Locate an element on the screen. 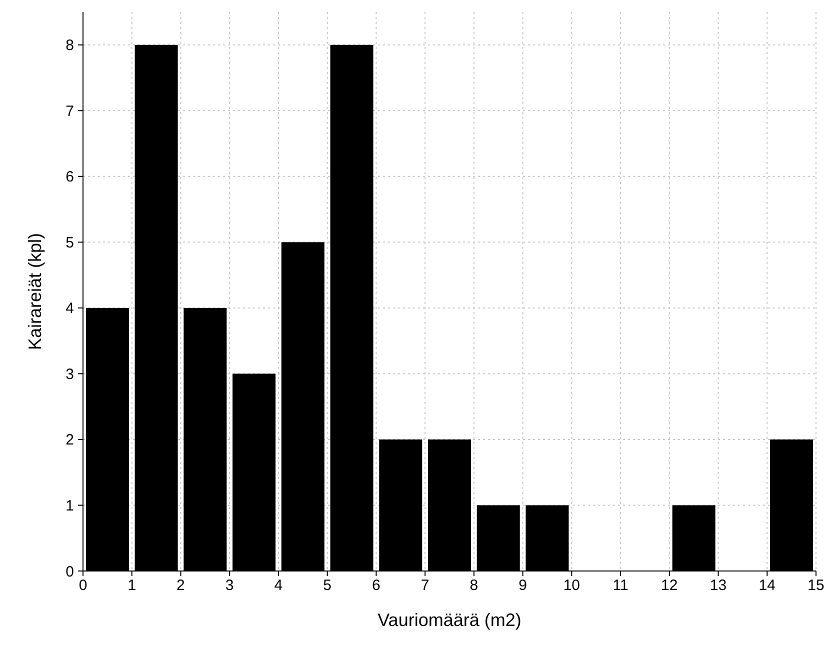 This screenshot has width=838, height=651. x-tick-label: 3 is located at coordinates (229, 585).